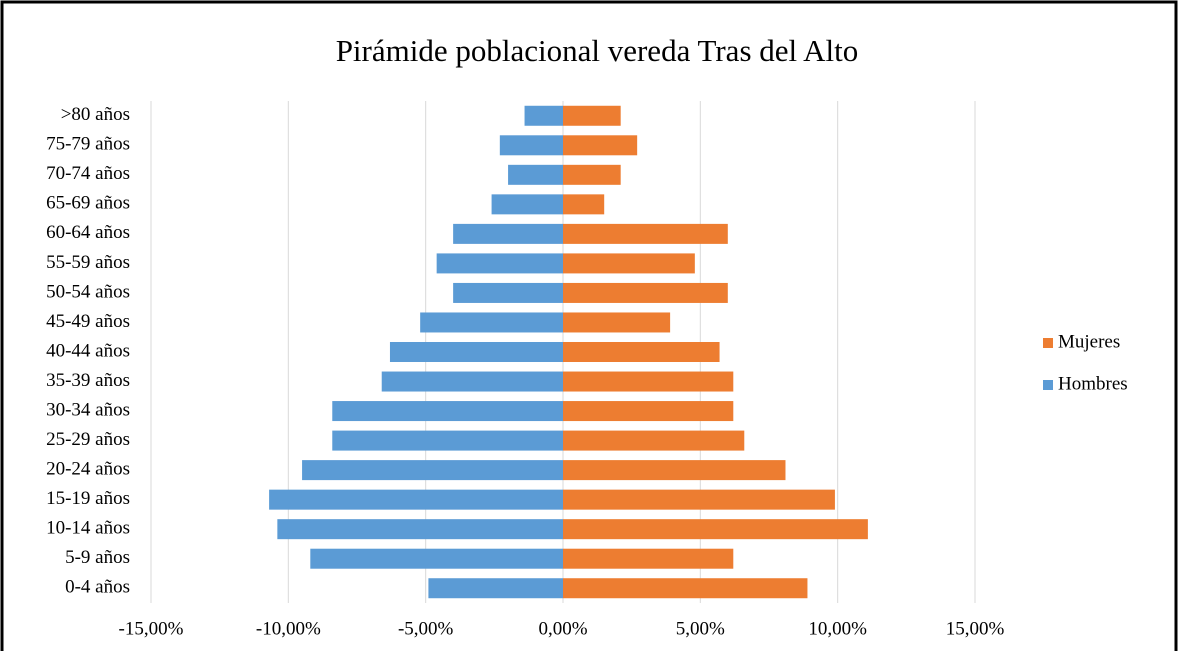 The image size is (1178, 651). I want to click on y-tick-label: 45-49 años, so click(88, 321).